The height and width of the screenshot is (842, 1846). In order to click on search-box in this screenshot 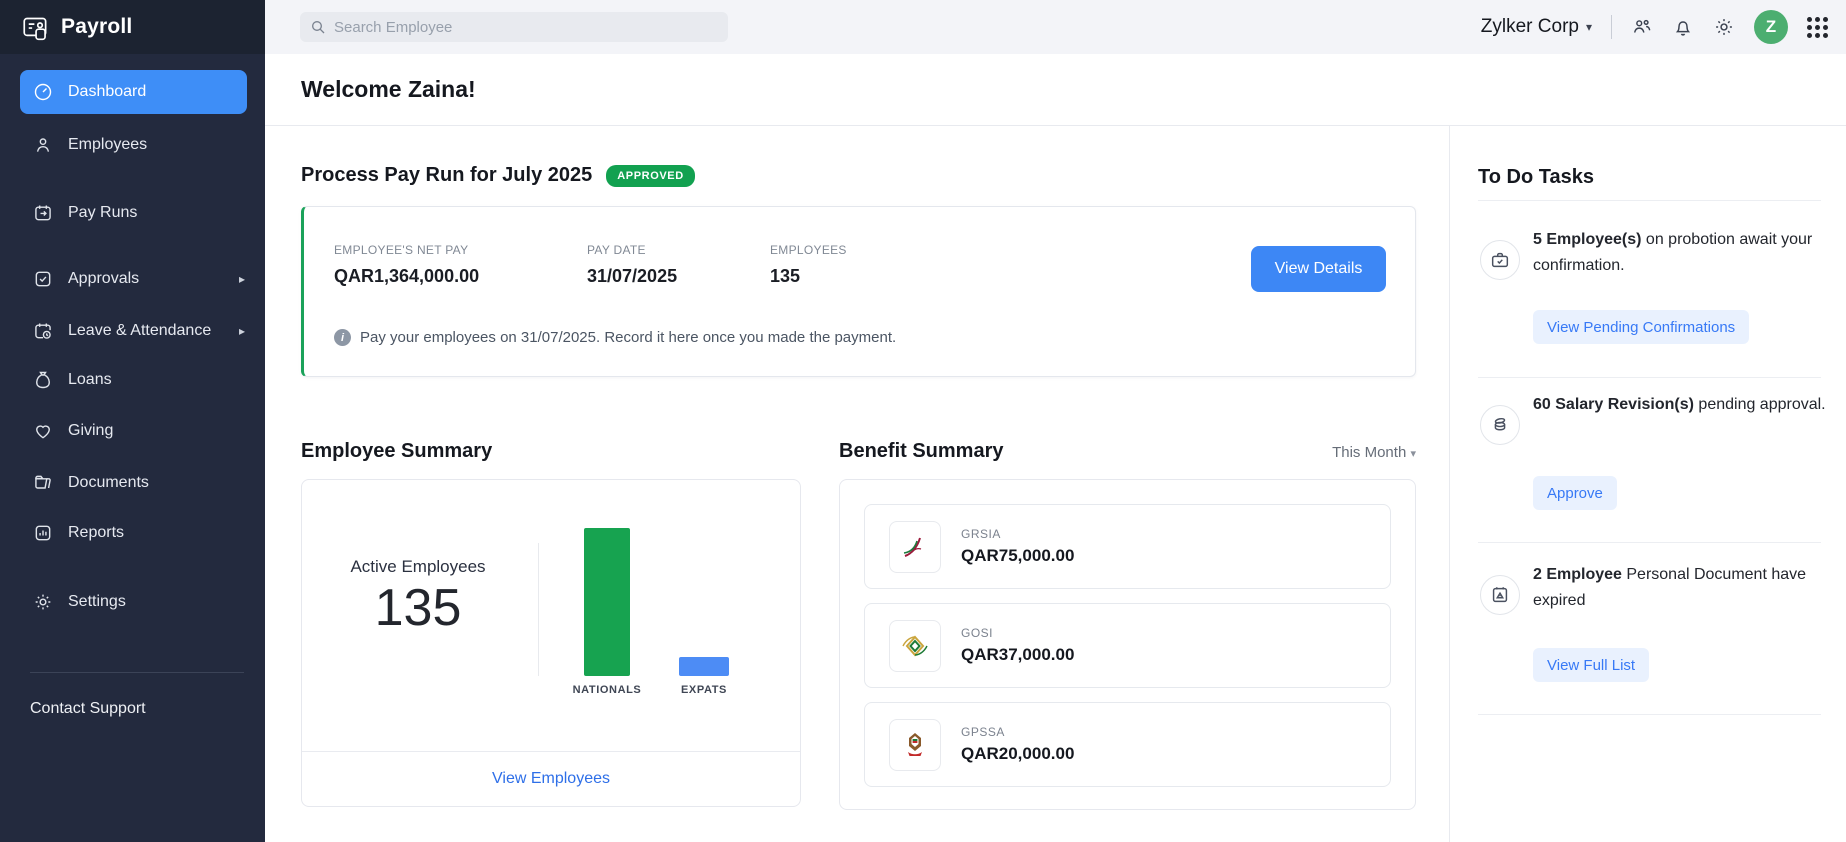, I will do `click(514, 27)`.